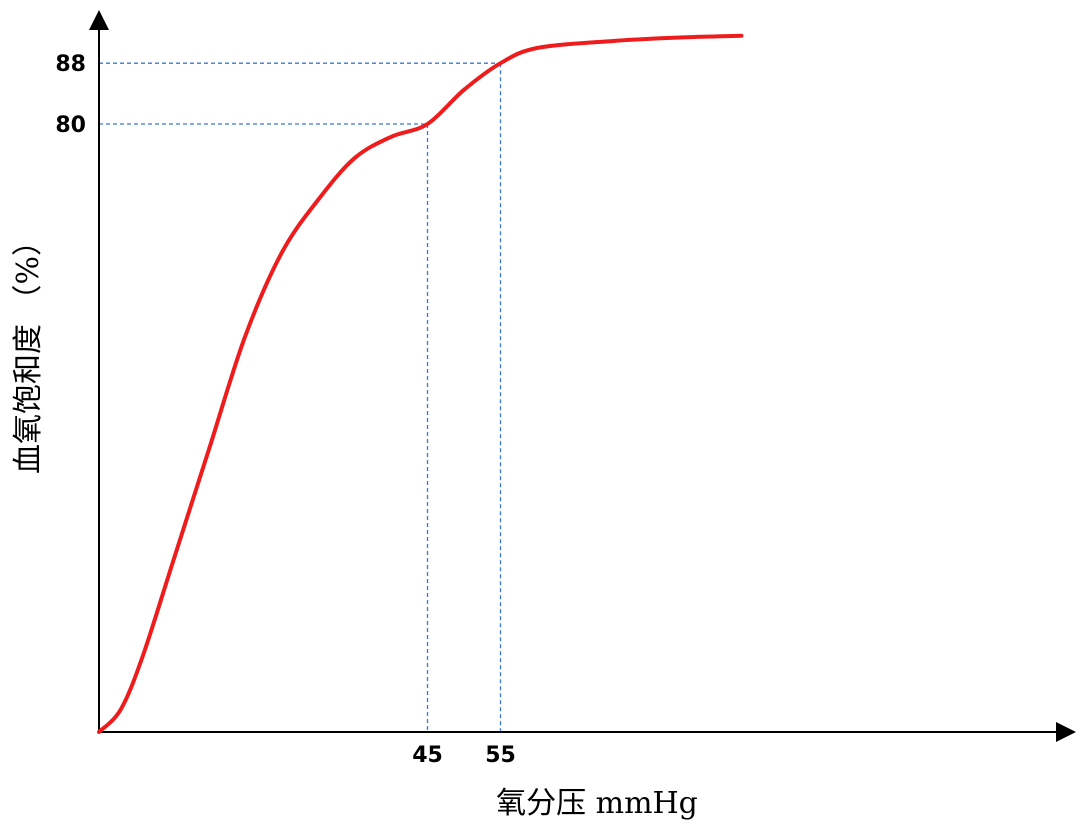 The height and width of the screenshot is (834, 1085). Describe the element at coordinates (70, 64) in the screenshot. I see `y-tick-label-88: 88` at that location.